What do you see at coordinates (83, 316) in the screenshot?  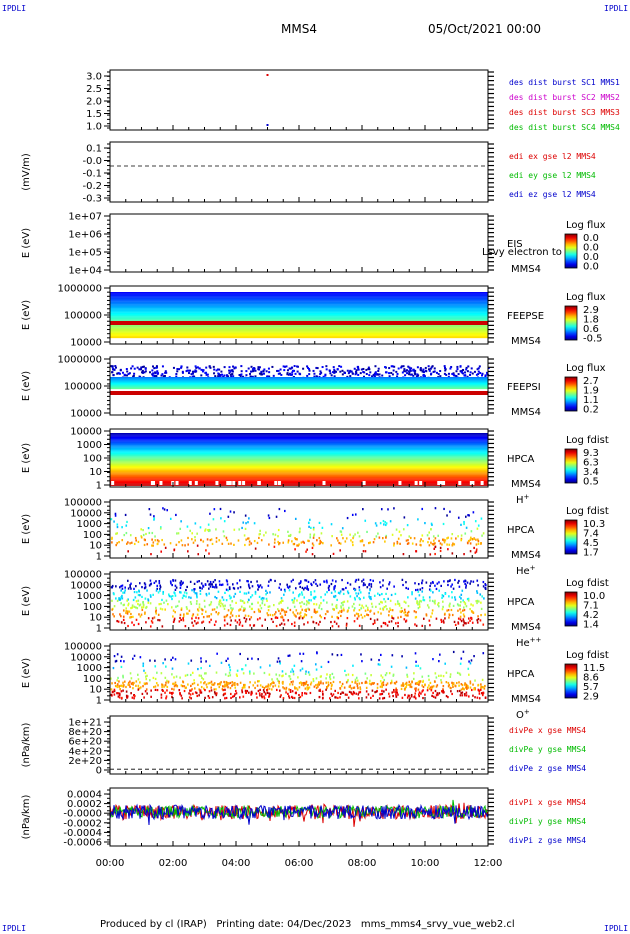 I see `y-tick-label: 100000` at bounding box center [83, 316].